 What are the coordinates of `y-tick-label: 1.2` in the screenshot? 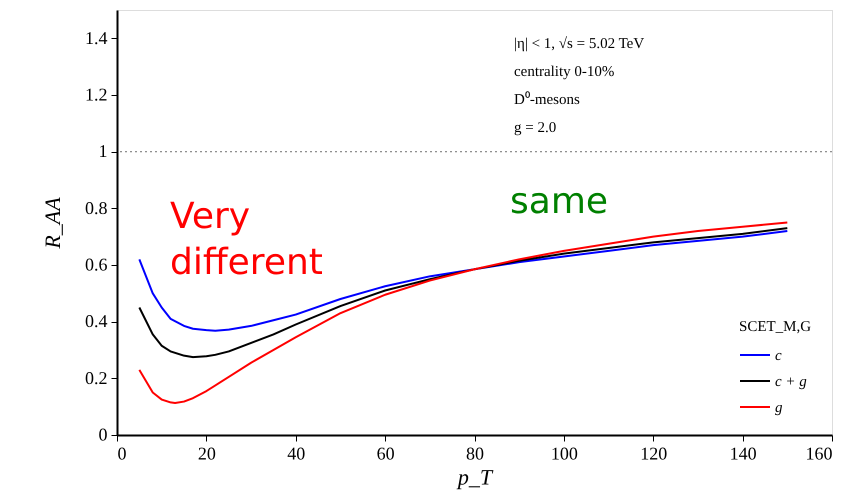 It's located at (96, 94).